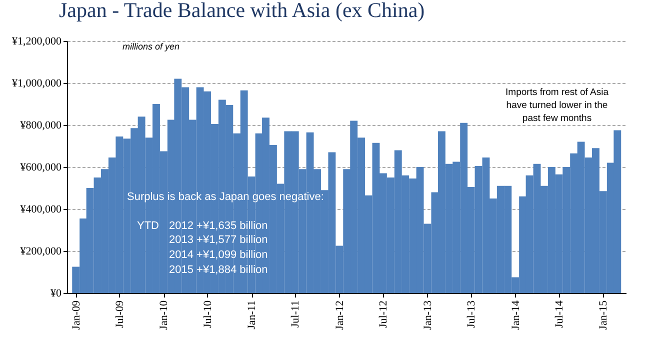 Image resolution: width=661 pixels, height=341 pixels. Describe the element at coordinates (218, 226) in the screenshot. I see `annotation: 2012 +¥1,635 billion` at that location.